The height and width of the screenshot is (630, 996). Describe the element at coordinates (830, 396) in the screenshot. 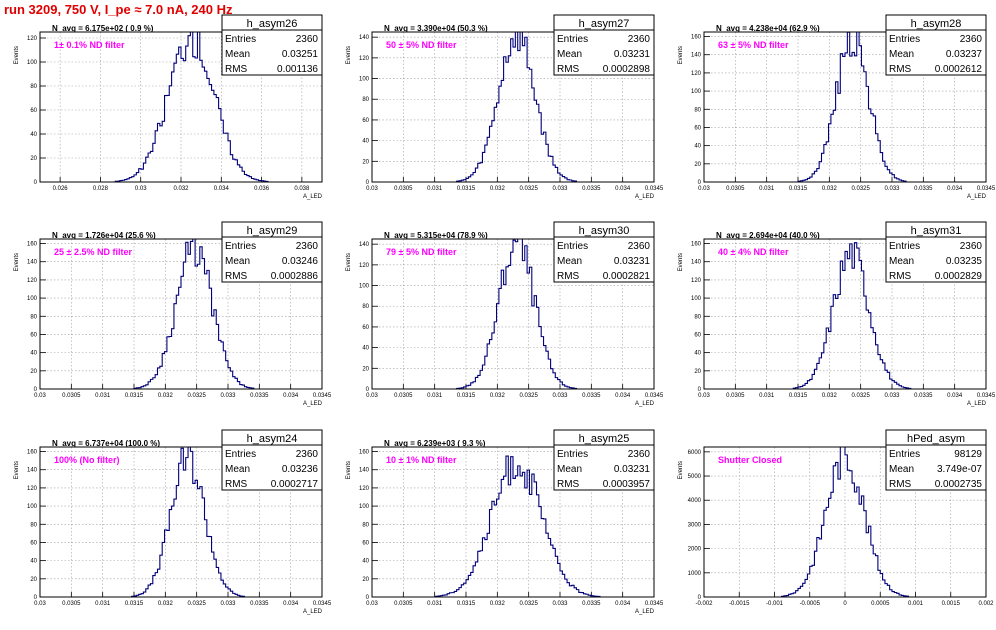

I see `x-tick-label: 0.032` at that location.